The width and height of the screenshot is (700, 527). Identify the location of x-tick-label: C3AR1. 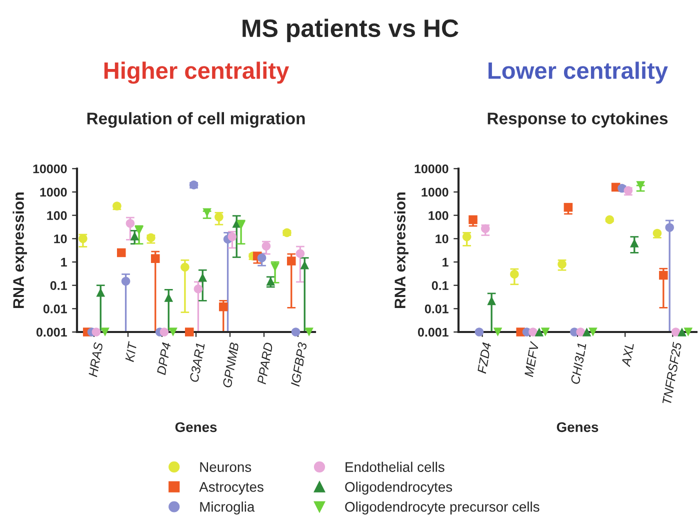
(197, 362).